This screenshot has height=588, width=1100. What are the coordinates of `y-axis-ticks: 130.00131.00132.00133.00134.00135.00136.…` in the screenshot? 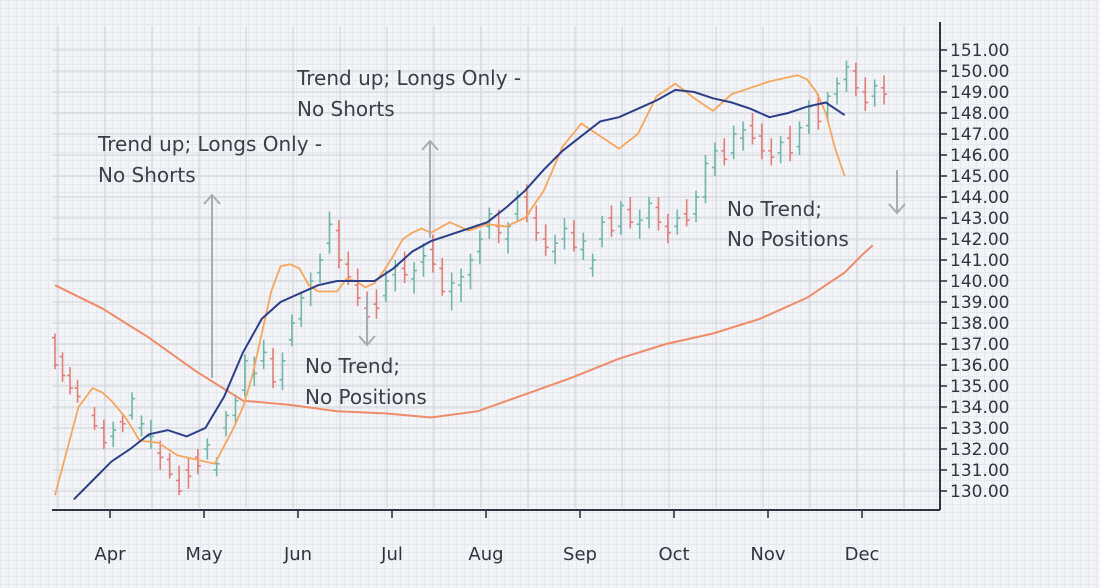 It's located at (974, 271).